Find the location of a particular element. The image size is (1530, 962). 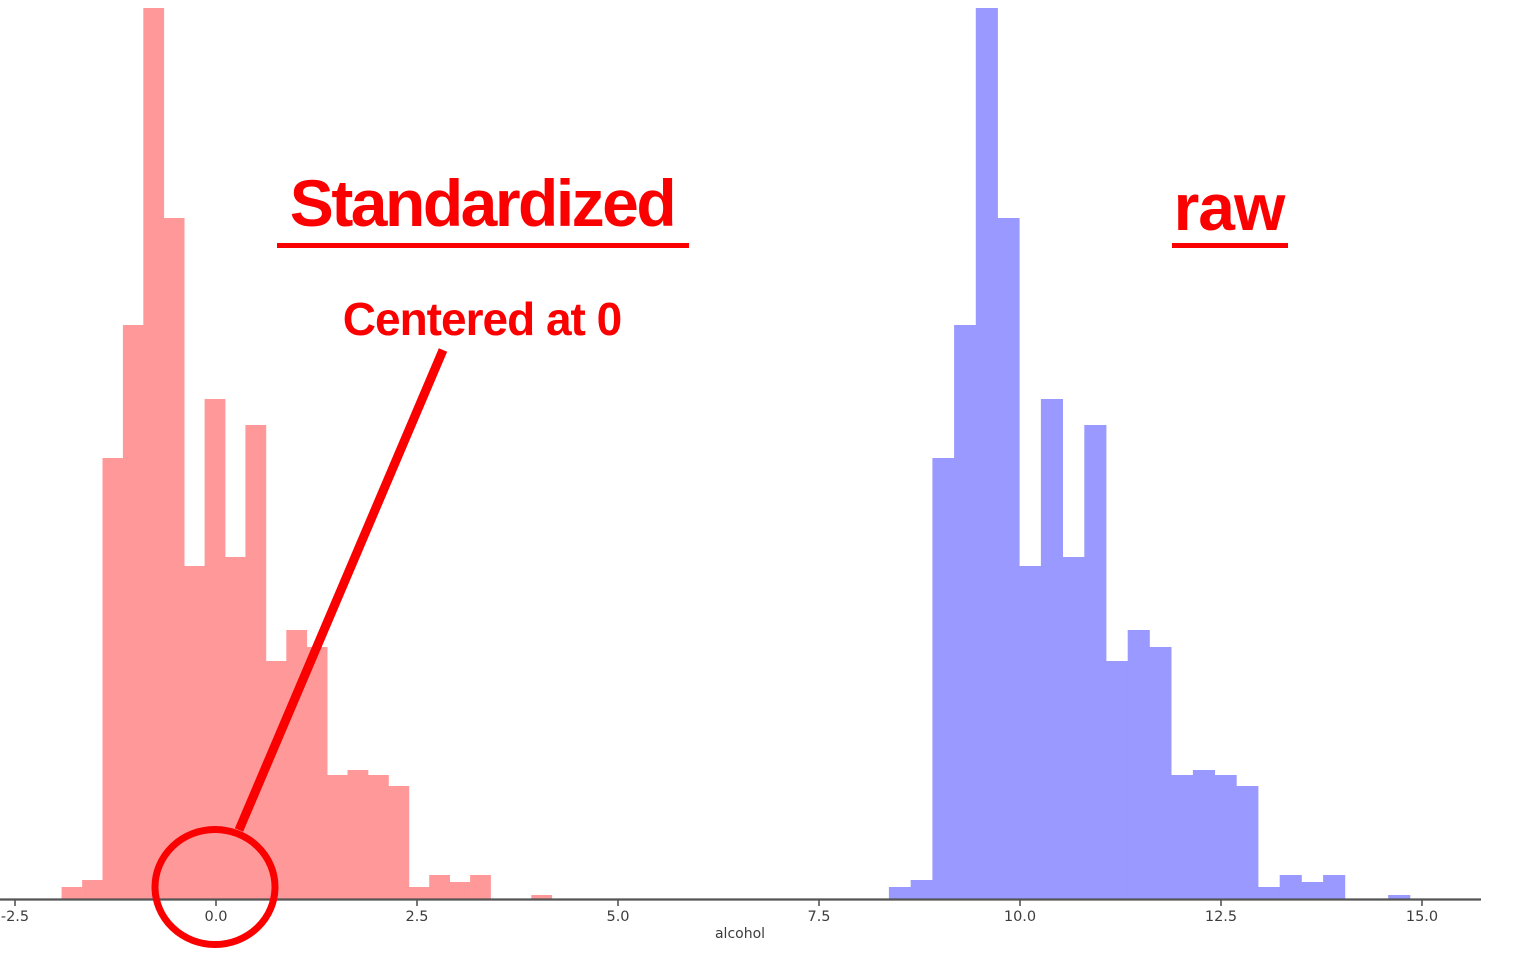

raw-title: raw is located at coordinates (1229, 207).